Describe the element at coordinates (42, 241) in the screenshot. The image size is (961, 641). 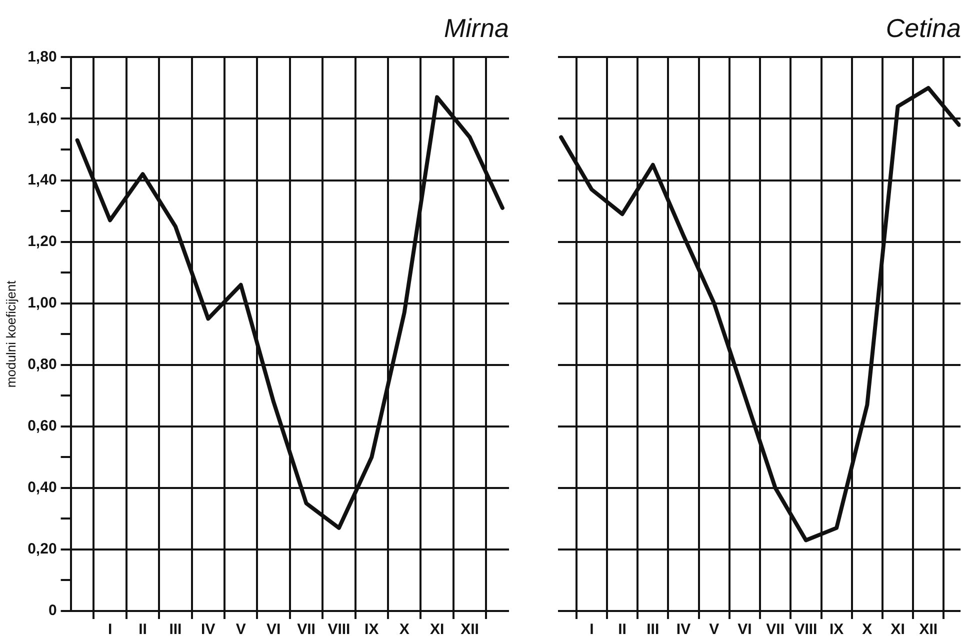
I see `y-tick-label: 1,20` at that location.